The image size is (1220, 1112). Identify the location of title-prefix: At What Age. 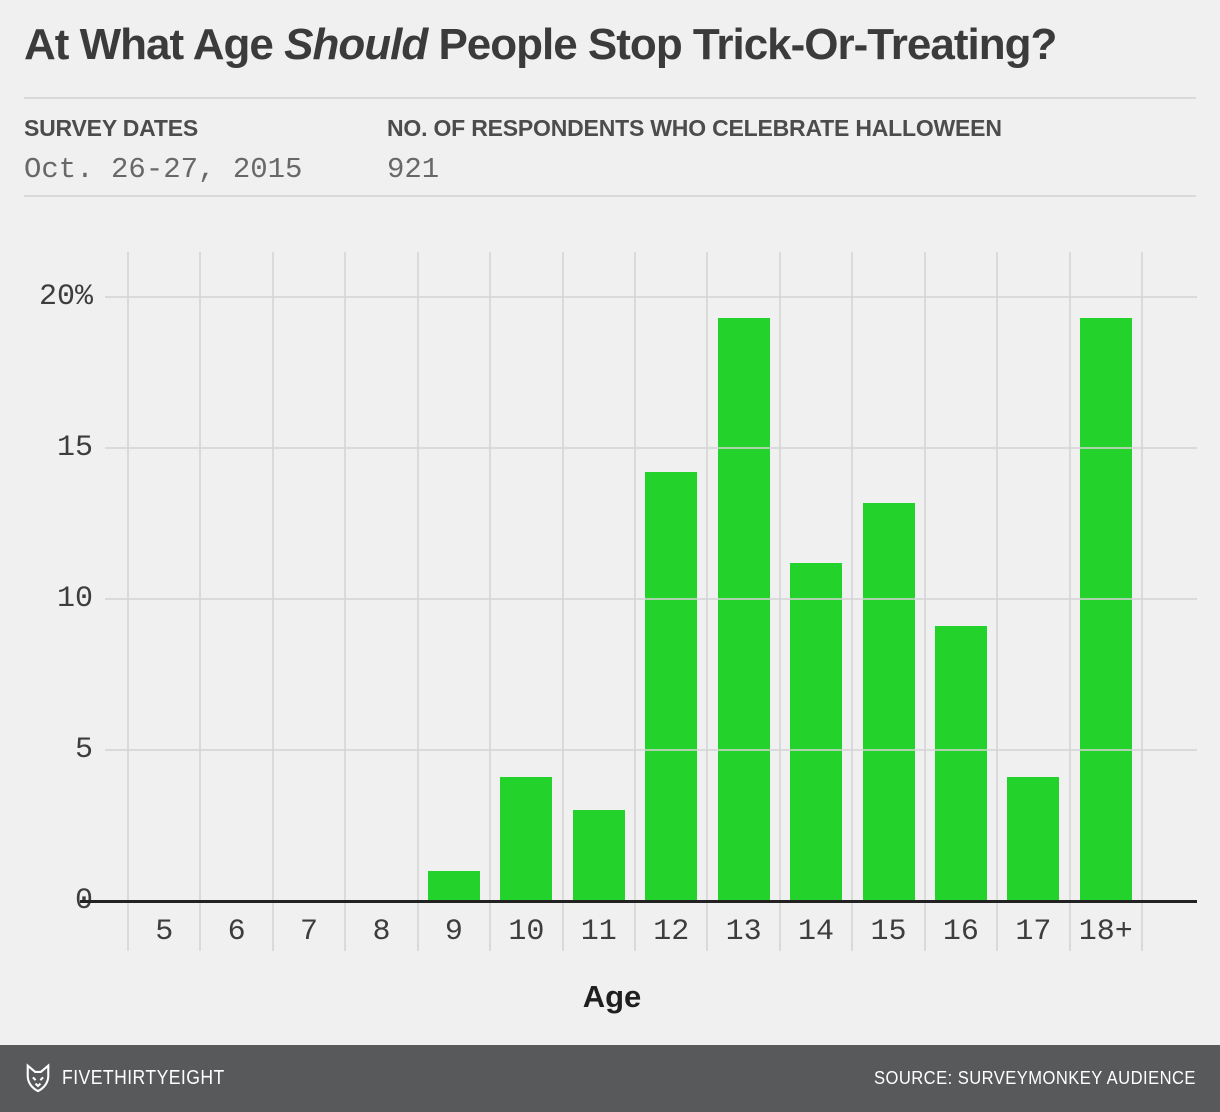
(154, 44).